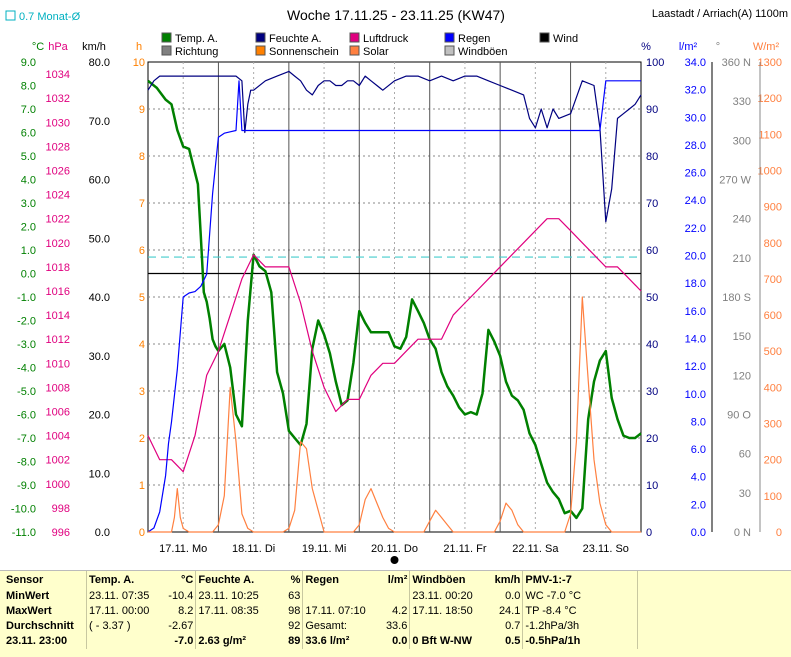 The image size is (791, 657). Describe the element at coordinates (535, 549) in the screenshot. I see `x-tick-5: 22.11. Sa` at that location.